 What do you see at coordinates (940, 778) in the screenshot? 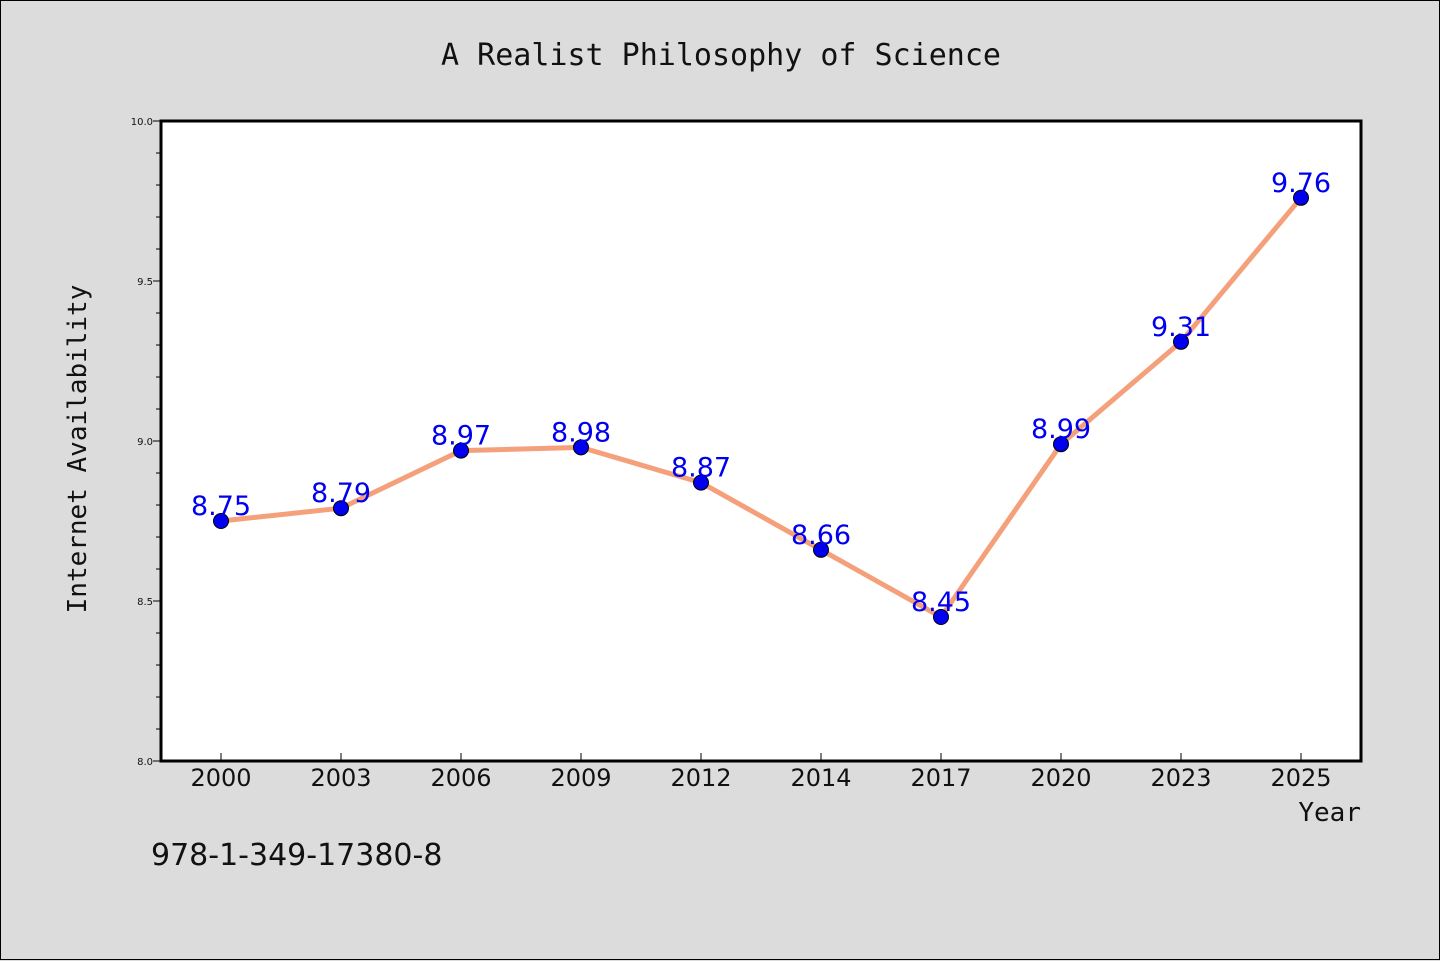
I see `x-tick-label: 2017` at bounding box center [940, 778].